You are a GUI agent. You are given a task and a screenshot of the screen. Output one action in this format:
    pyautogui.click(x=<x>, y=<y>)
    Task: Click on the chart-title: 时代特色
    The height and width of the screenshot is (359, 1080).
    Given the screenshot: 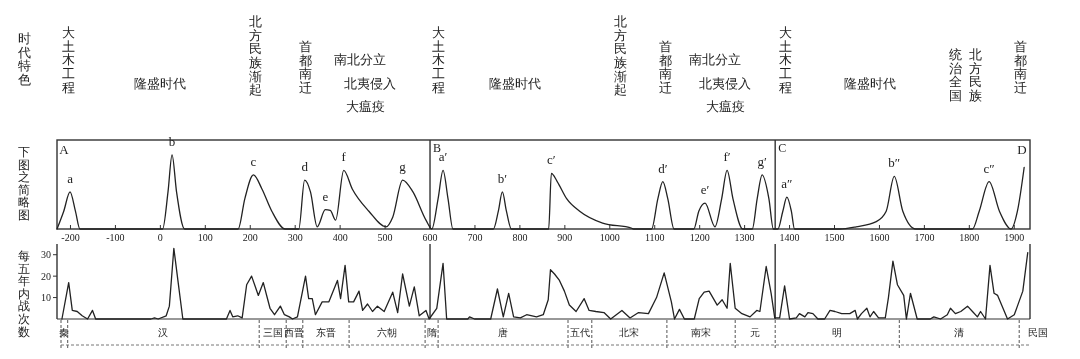 What is the action you would take?
    pyautogui.click(x=23, y=59)
    